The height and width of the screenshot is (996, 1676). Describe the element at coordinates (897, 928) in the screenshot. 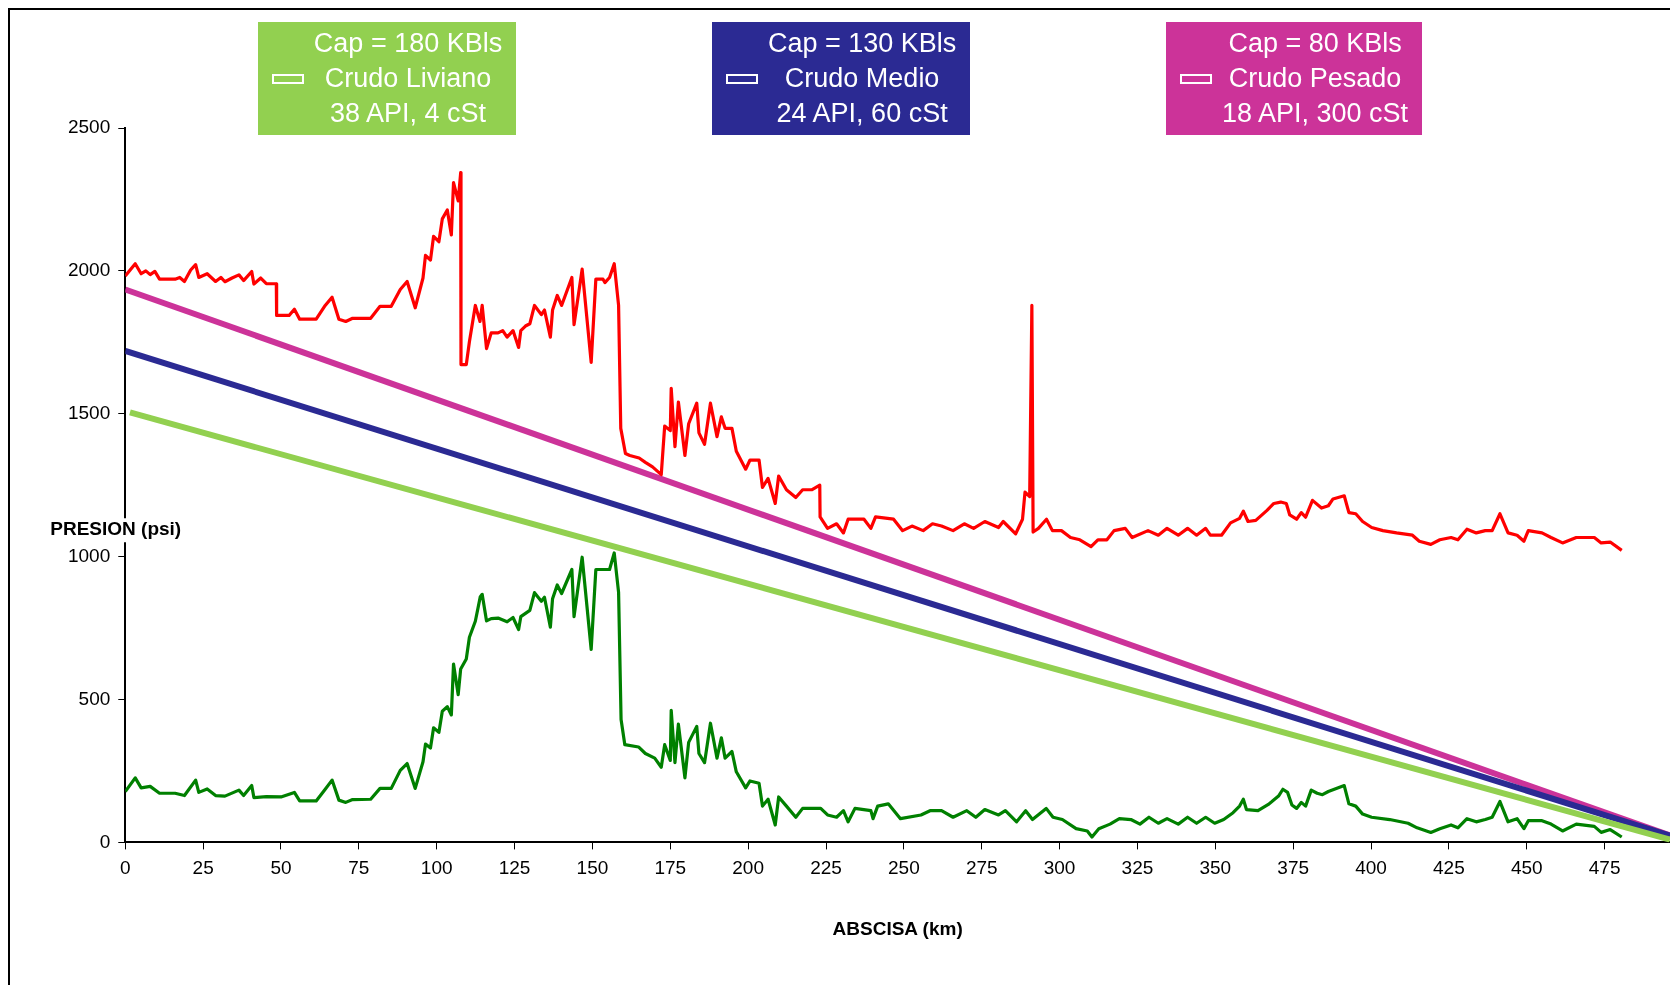

I see `x-axis-title: ABSCISA (km)` at that location.